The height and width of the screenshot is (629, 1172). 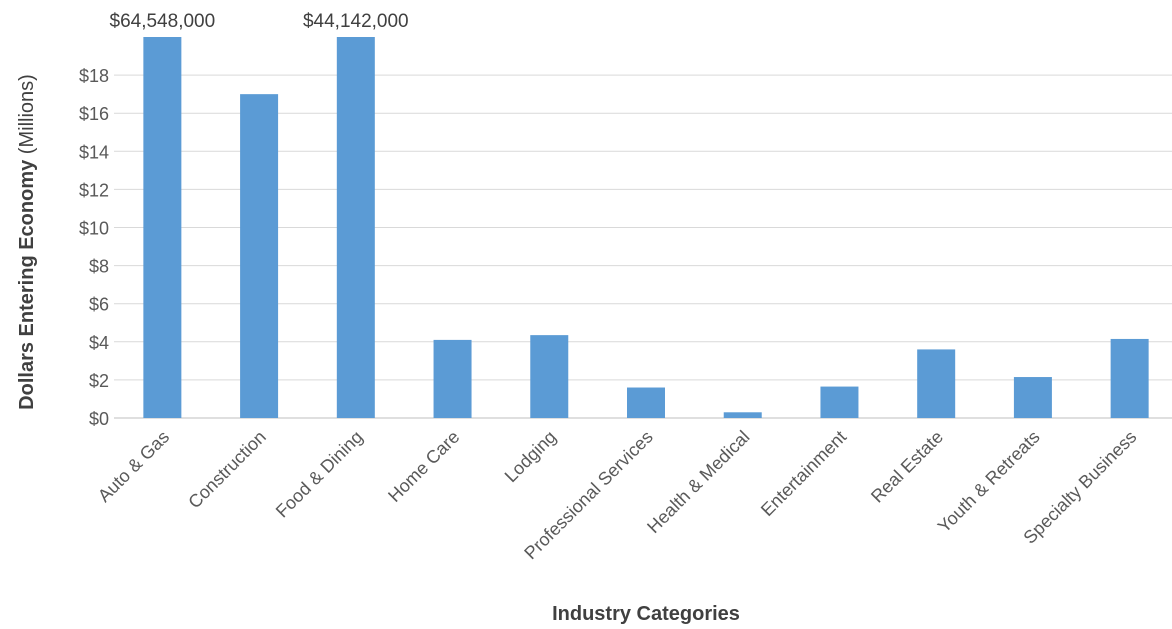 I want to click on x-category-label: Real Estate, so click(x=907, y=467).